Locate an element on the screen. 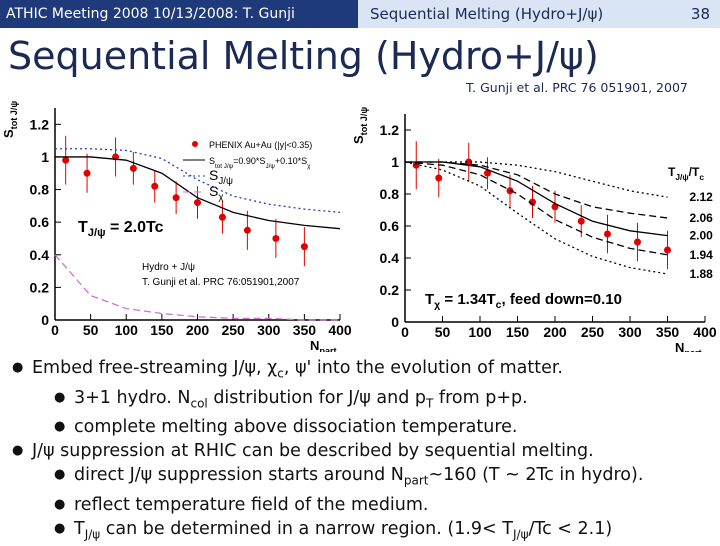  annotation: Tχ = 1.34Tc, feed down=0.10 is located at coordinates (523, 301).